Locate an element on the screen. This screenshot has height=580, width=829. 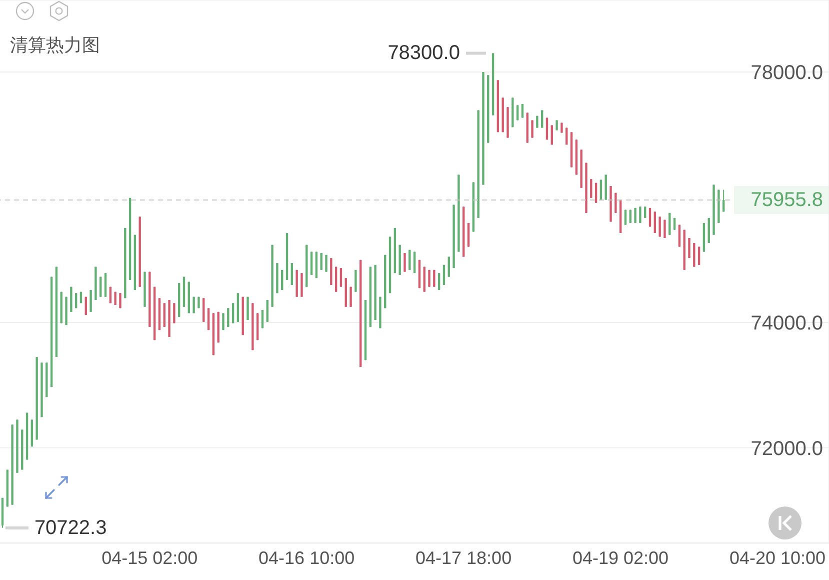
text: 清算热力图 is located at coordinates (55, 45).